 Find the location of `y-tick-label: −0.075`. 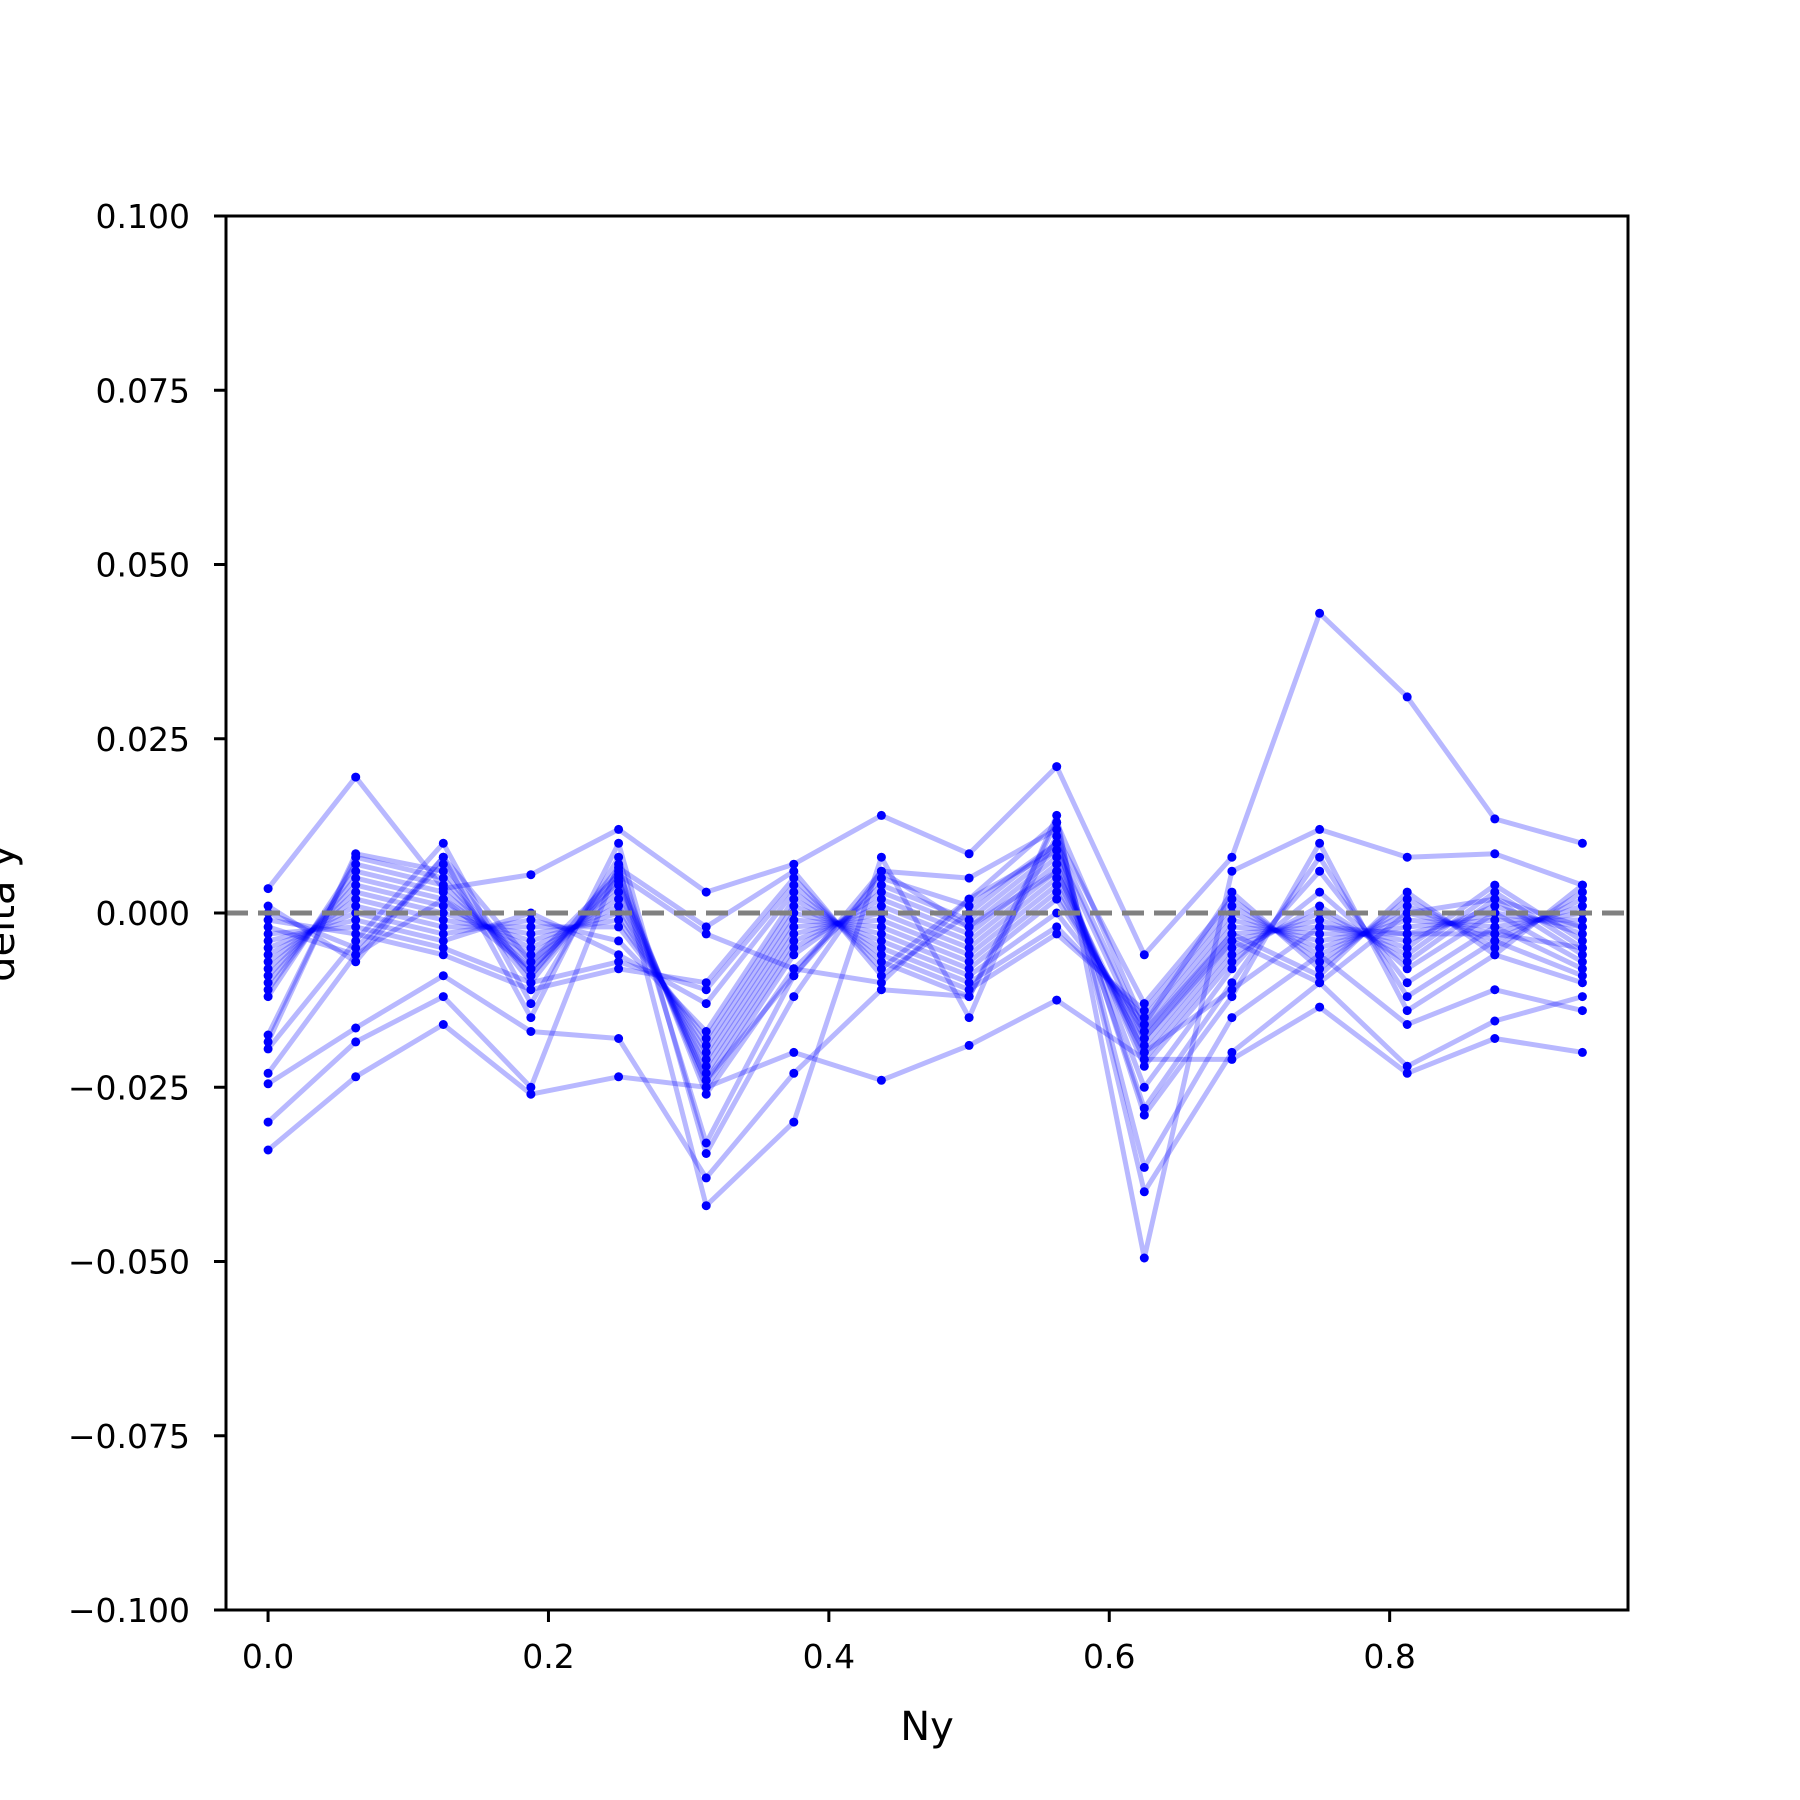

y-tick-label: −0.075 is located at coordinates (129, 1436).